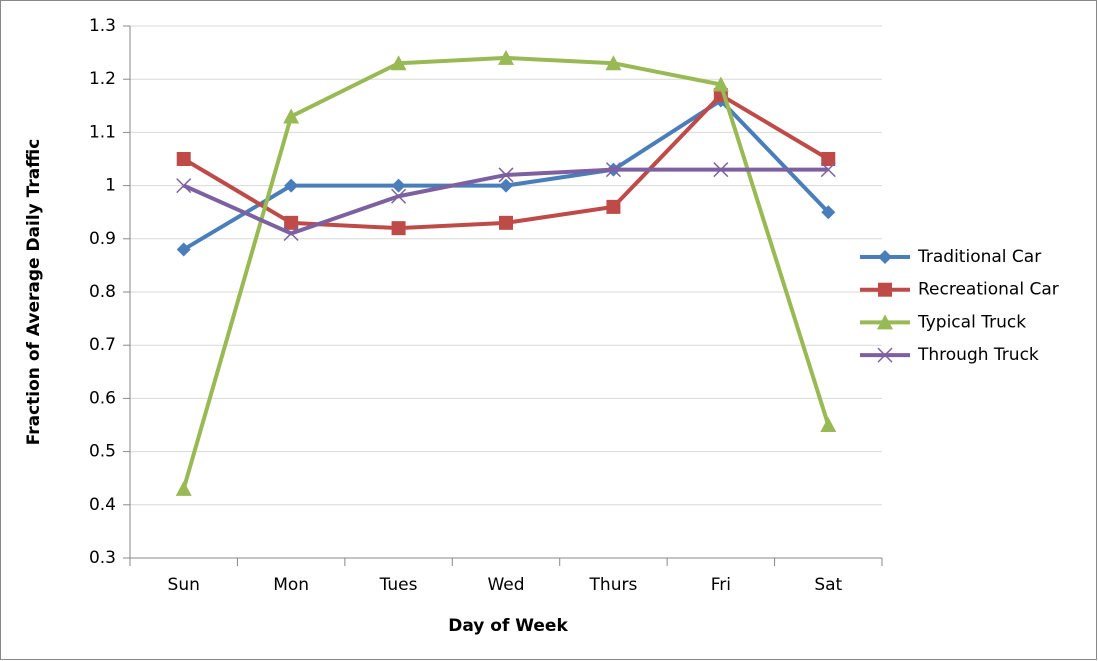 The width and height of the screenshot is (1098, 661). What do you see at coordinates (184, 585) in the screenshot?
I see `x-tick-label: Sun` at bounding box center [184, 585].